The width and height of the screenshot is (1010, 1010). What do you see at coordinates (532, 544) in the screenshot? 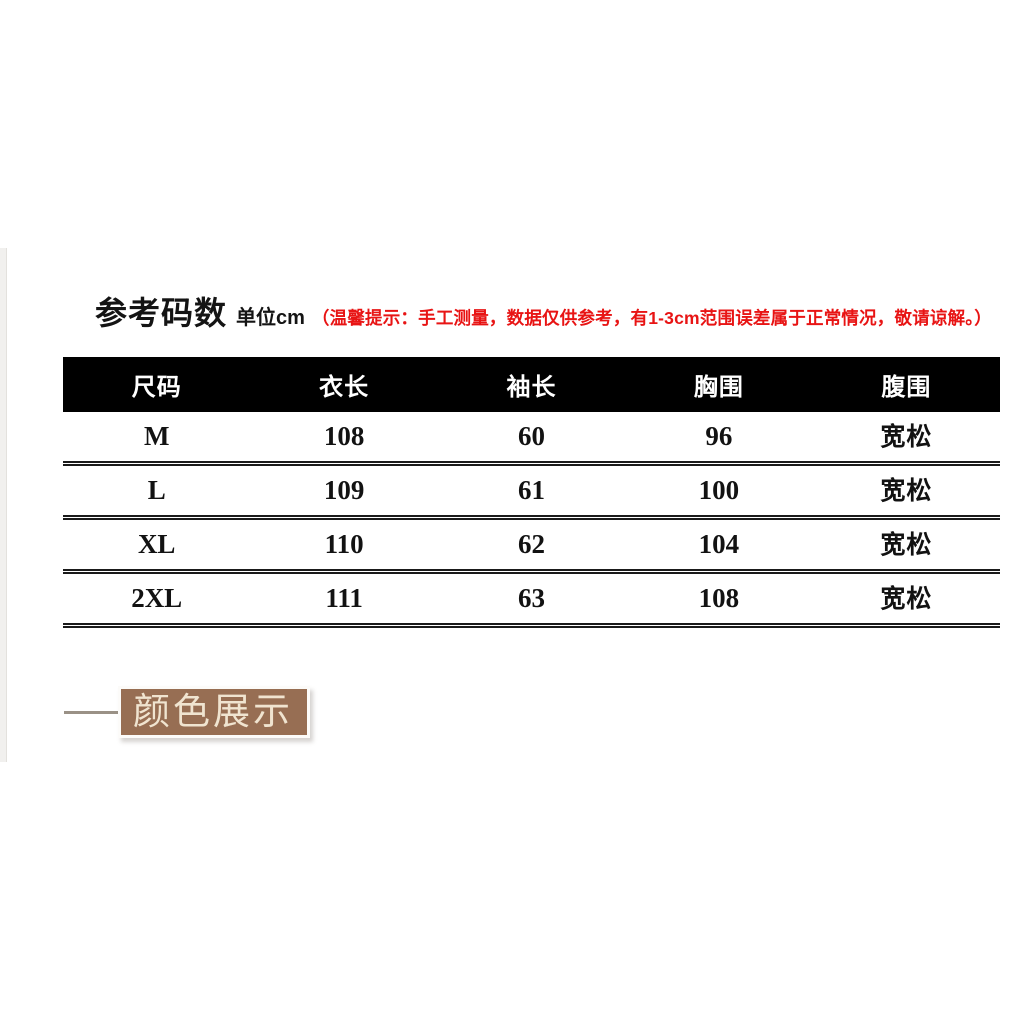
I see `sleeve-value: 62` at bounding box center [532, 544].